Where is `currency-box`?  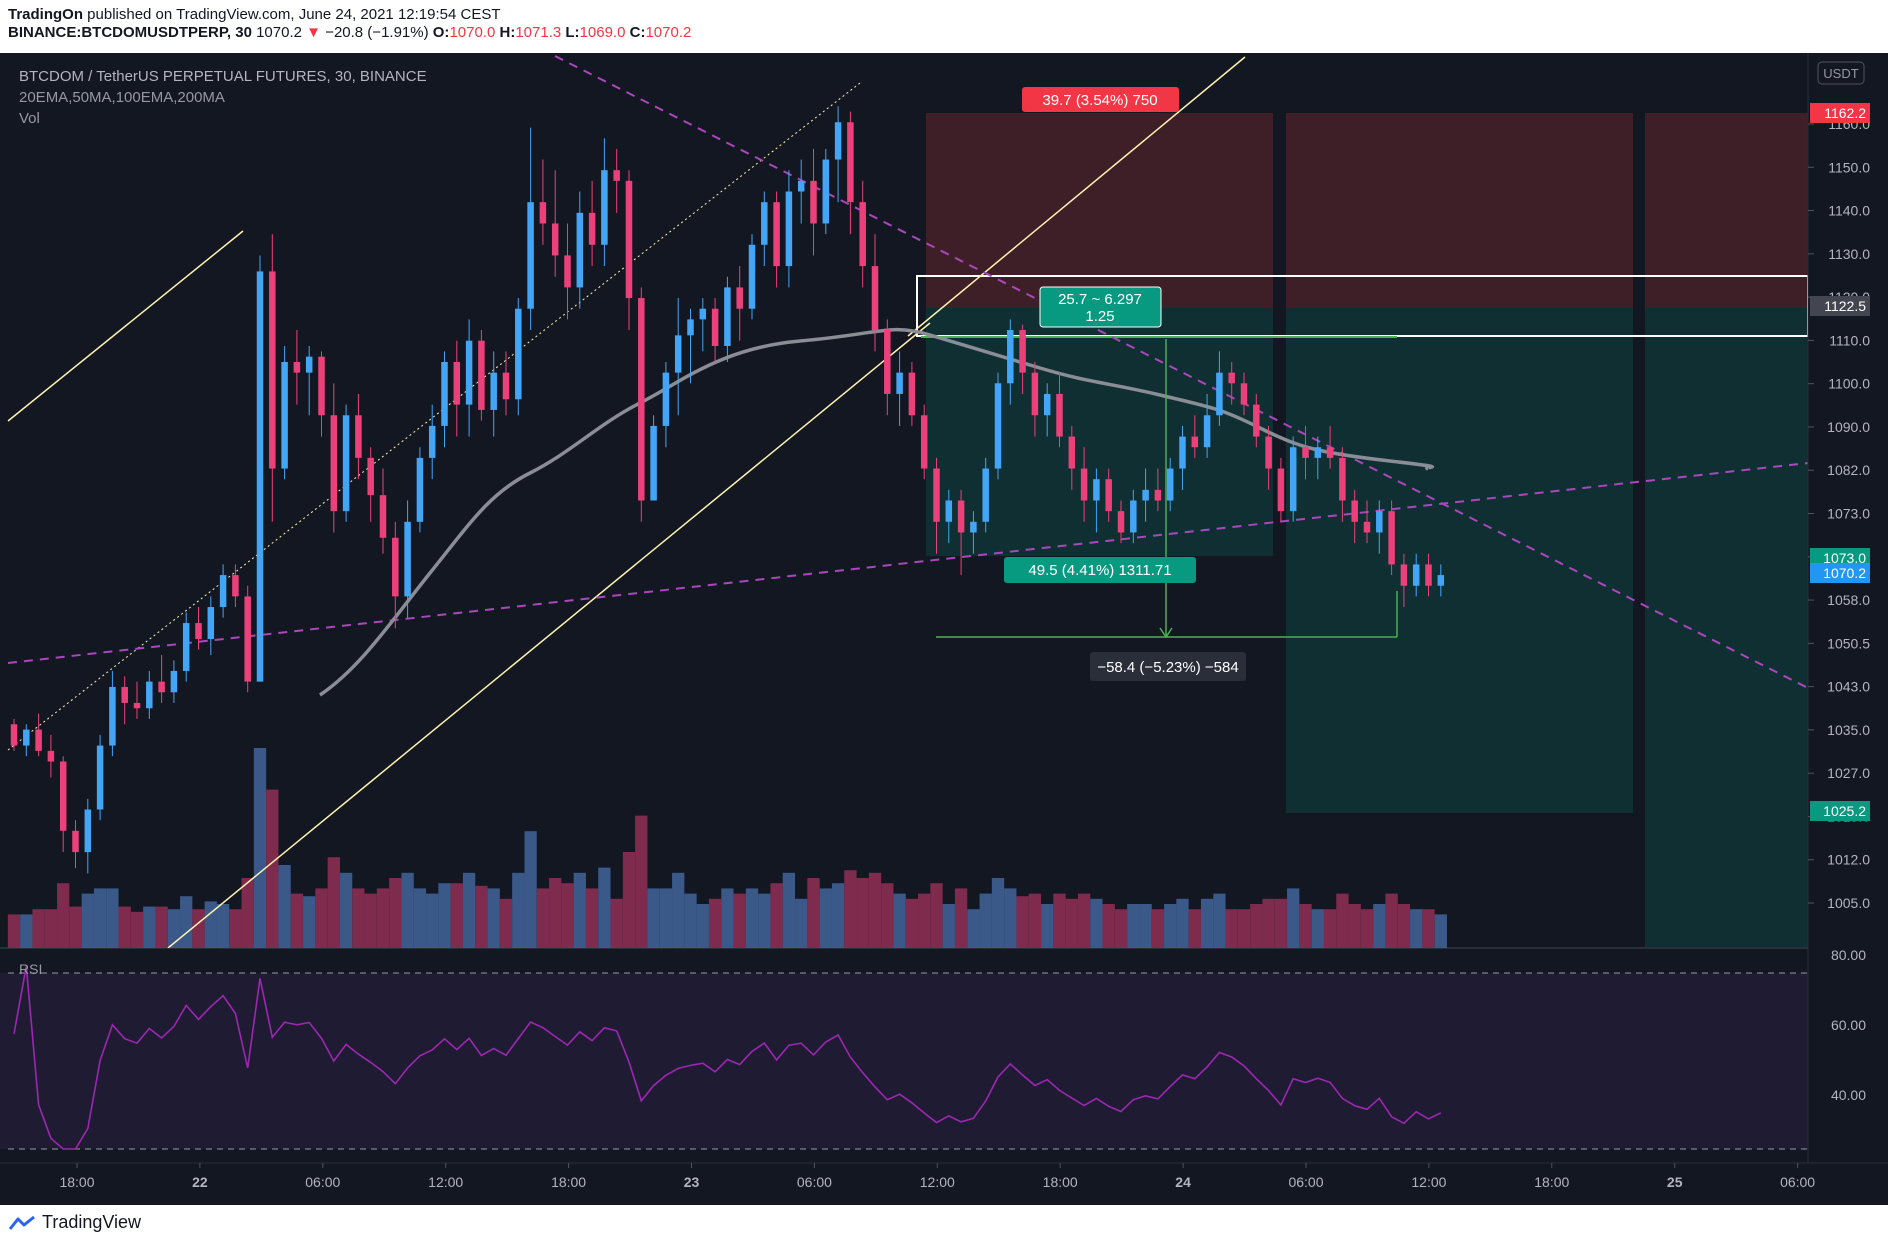
currency-box is located at coordinates (1841, 73).